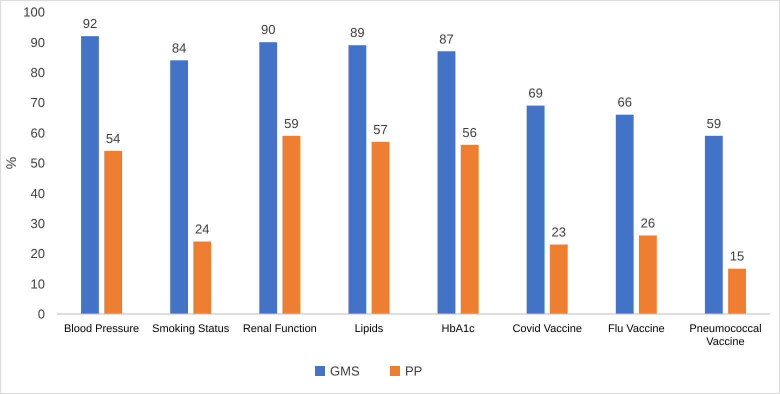  What do you see at coordinates (113, 138) in the screenshot?
I see `data-label: 54` at bounding box center [113, 138].